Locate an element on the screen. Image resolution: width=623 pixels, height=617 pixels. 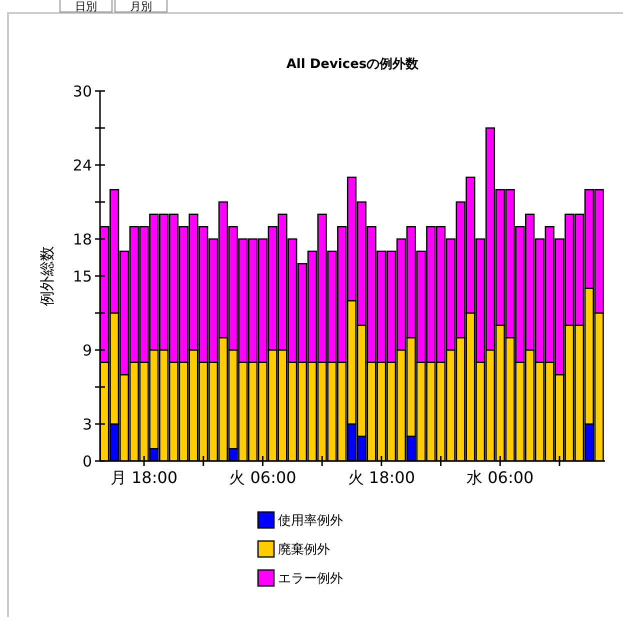
legend-label: 使用率例外 is located at coordinates (310, 520).